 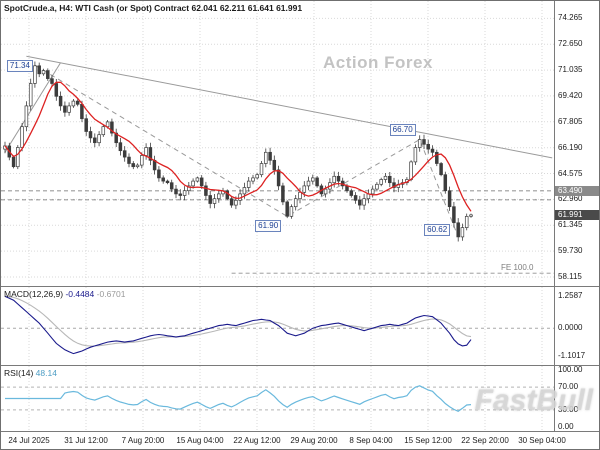 What do you see at coordinates (570, 70) in the screenshot?
I see `price-axis-label: 71.035` at bounding box center [570, 70].